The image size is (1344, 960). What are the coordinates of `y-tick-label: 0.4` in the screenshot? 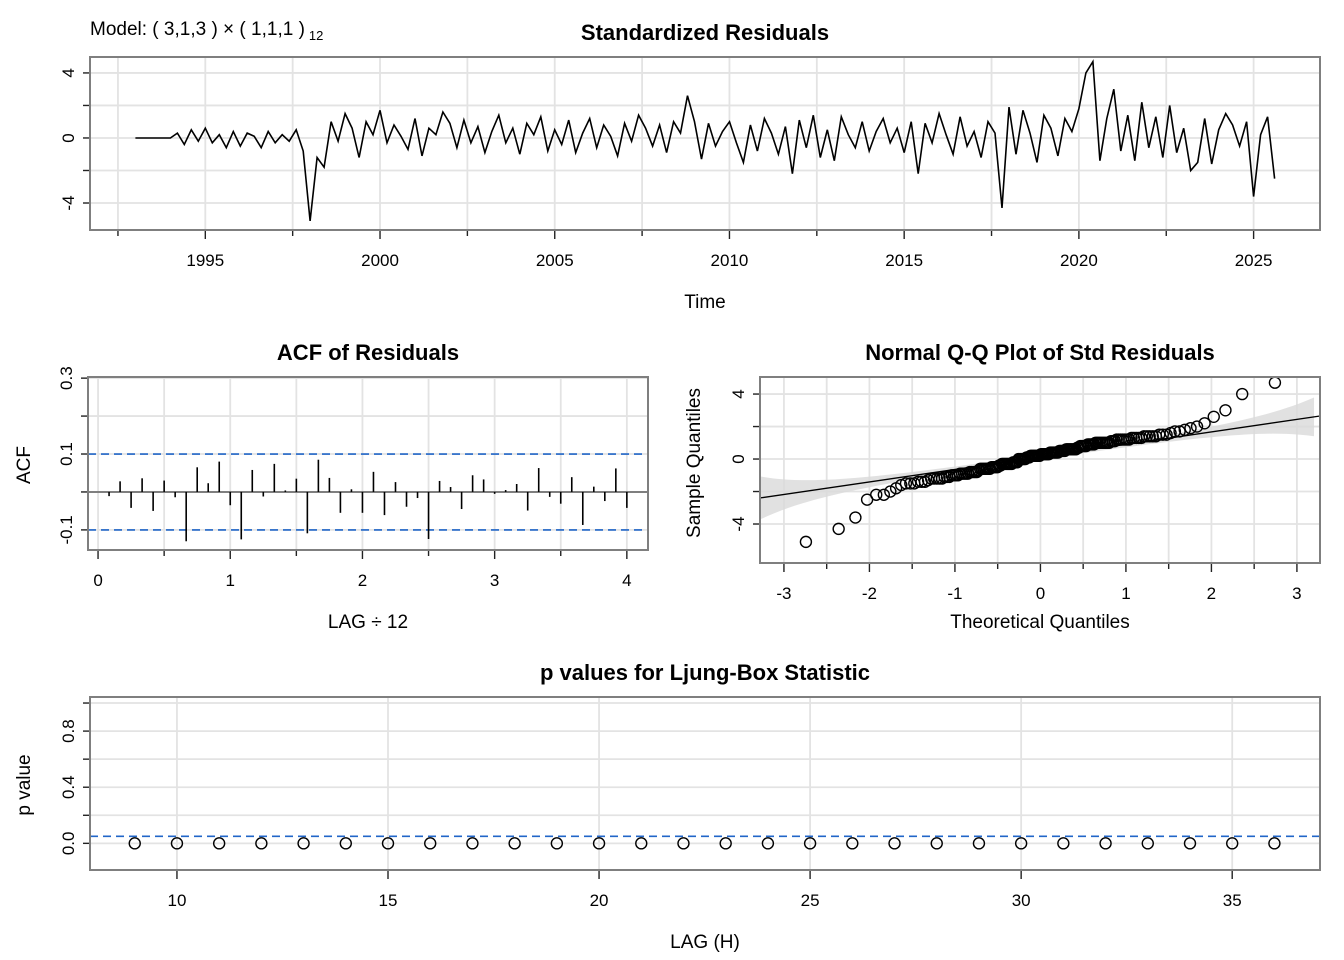 It's located at (68, 787).